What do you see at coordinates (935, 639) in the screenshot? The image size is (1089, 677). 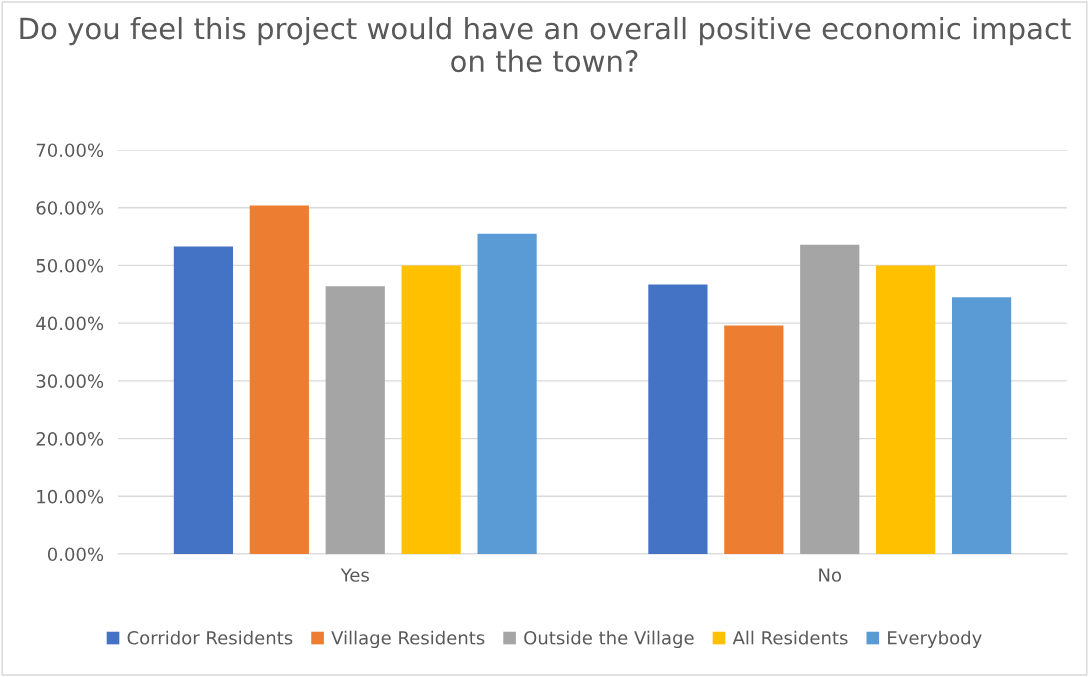 I see `legend-label: Everybody` at bounding box center [935, 639].